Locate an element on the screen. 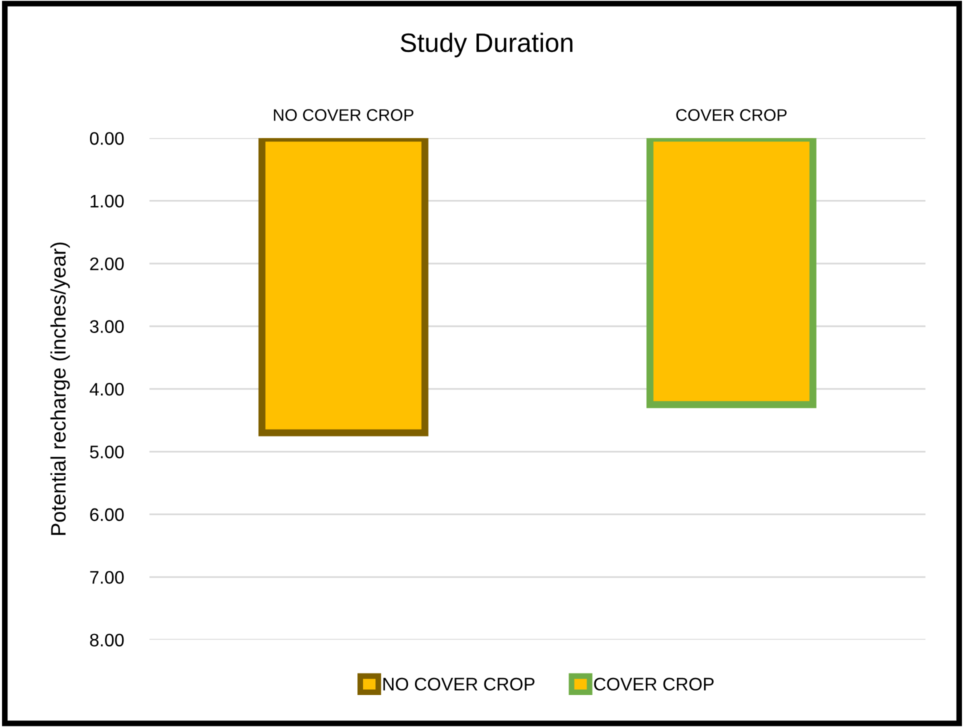 The width and height of the screenshot is (964, 727). y-tick-label: 7.00 is located at coordinates (107, 577).